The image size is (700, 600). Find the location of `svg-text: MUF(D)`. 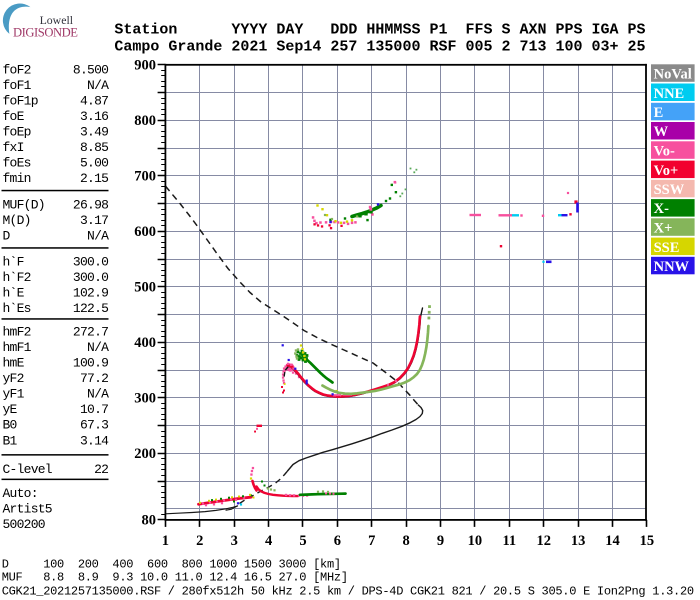

svg-text: MUF(D) is located at coordinates (24, 205).